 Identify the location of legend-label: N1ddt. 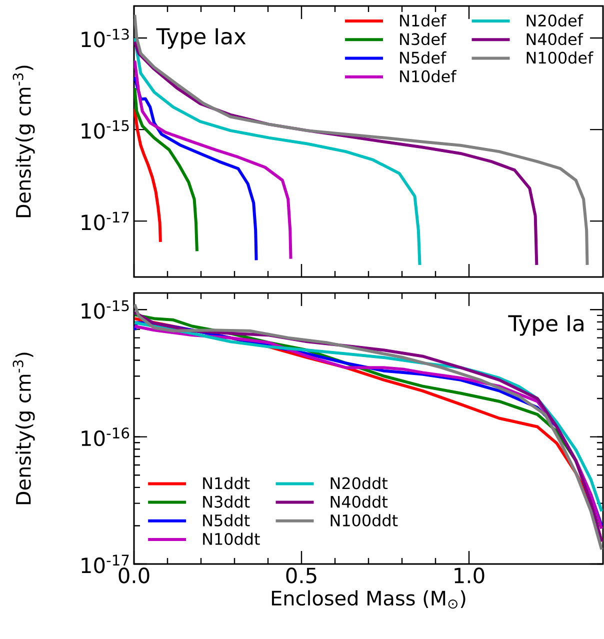
(226, 483).